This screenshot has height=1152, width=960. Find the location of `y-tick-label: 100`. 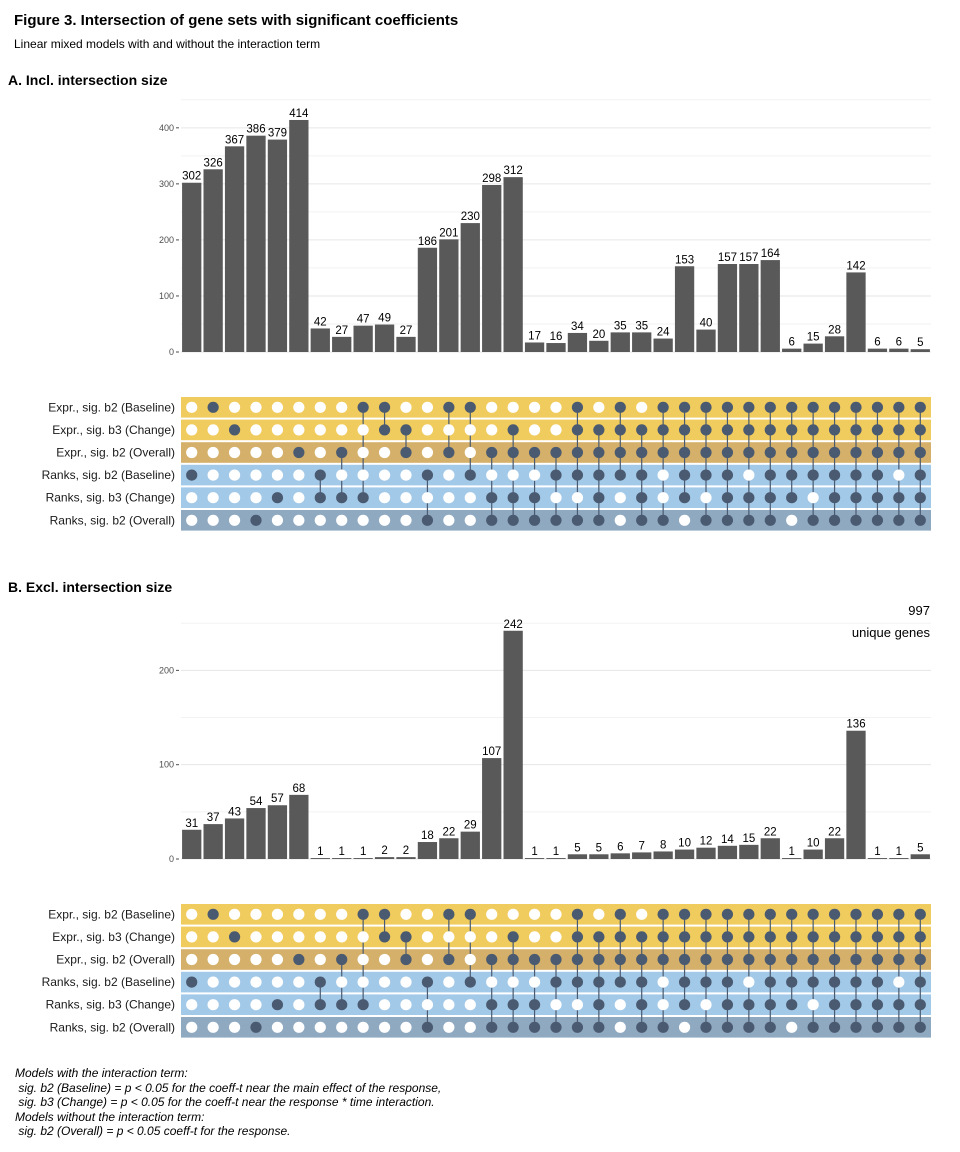

y-tick-label: 100 is located at coordinates (166, 296).